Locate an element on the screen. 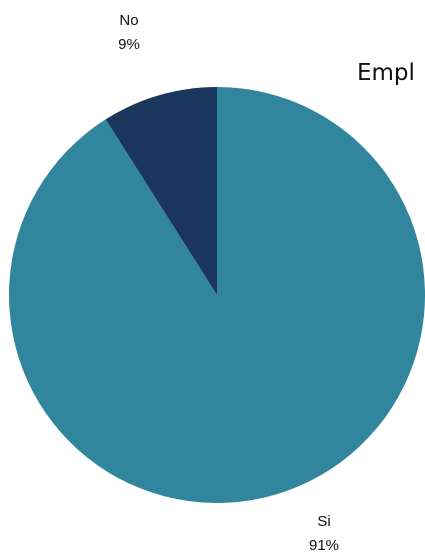  slice-label-si-name: Si is located at coordinates (323, 521).